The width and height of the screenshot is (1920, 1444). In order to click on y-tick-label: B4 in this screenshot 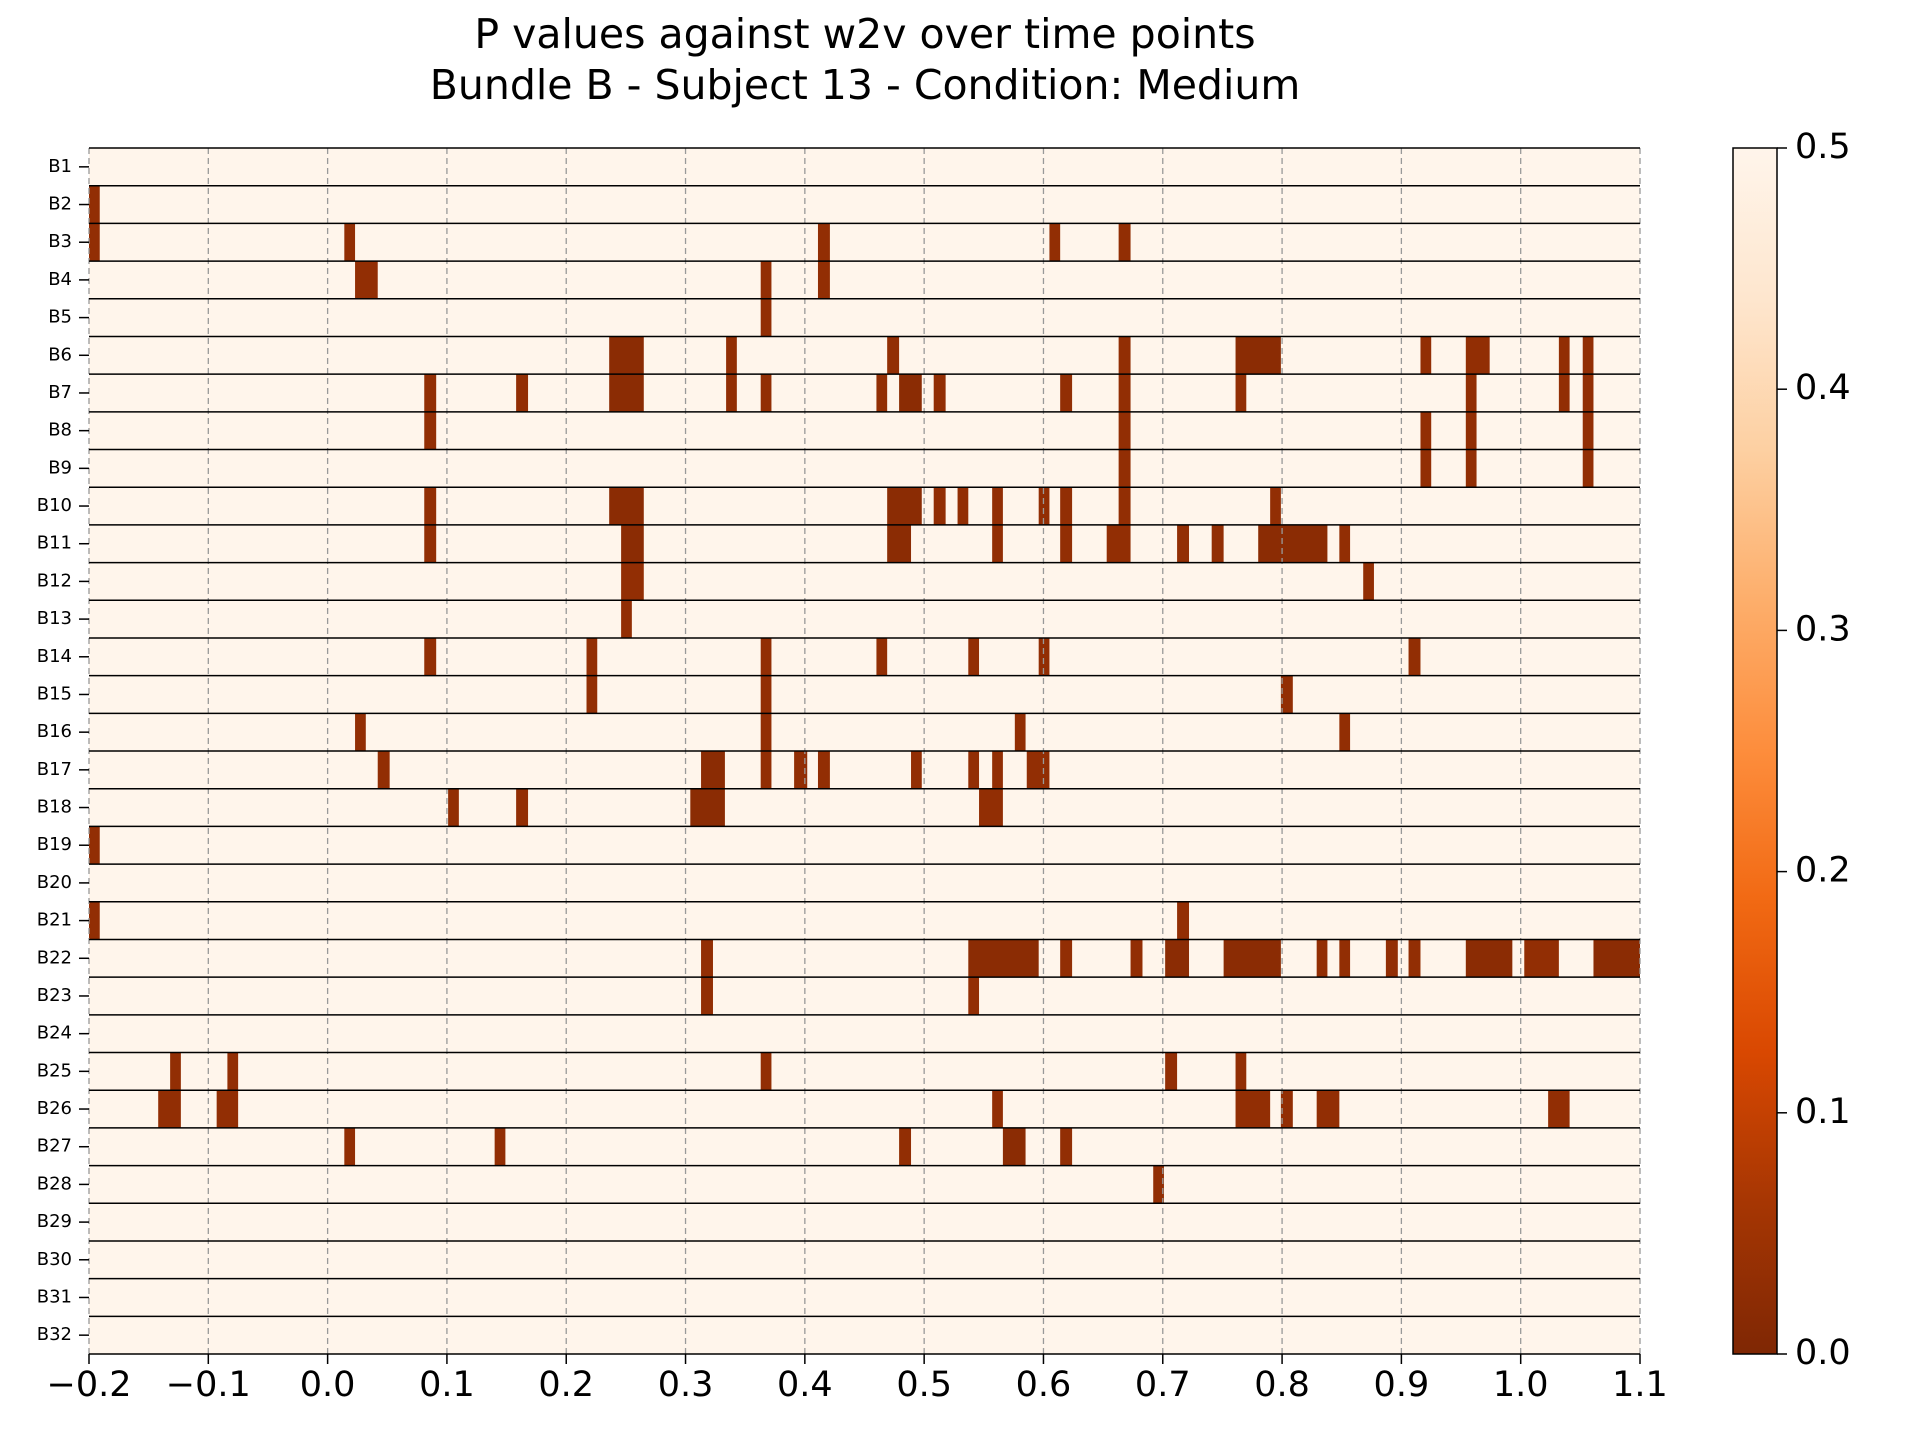, I will do `click(60, 279)`.